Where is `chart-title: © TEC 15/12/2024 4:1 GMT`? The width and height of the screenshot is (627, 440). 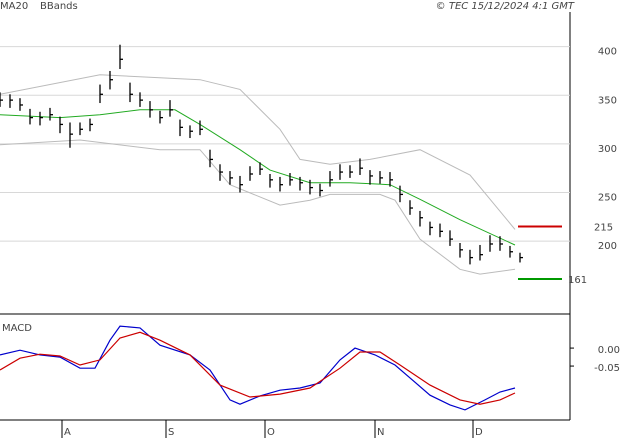 chart-title: © TEC 15/12/2024 4:1 GMT is located at coordinates (505, 6).